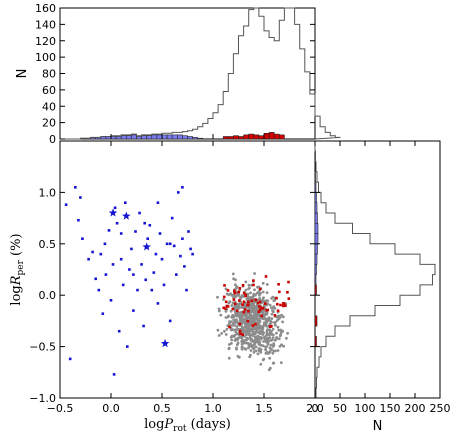 This screenshot has height=436, width=457. I want to click on x-tick-label: 0.0, so click(111, 408).